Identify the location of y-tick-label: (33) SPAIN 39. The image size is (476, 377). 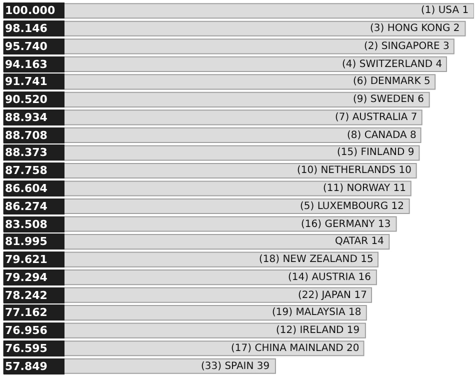
(235, 366).